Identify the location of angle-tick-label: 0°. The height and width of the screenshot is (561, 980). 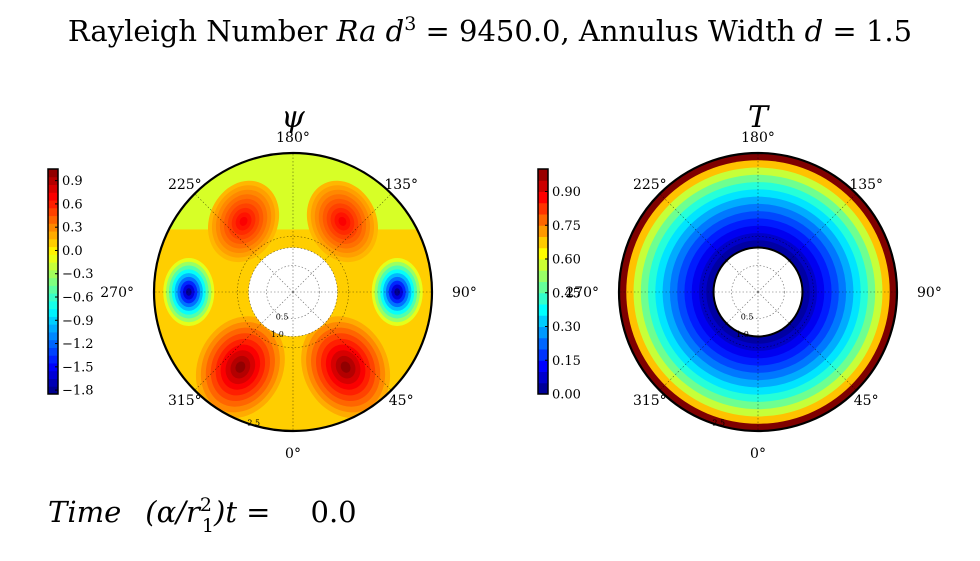
(293, 454).